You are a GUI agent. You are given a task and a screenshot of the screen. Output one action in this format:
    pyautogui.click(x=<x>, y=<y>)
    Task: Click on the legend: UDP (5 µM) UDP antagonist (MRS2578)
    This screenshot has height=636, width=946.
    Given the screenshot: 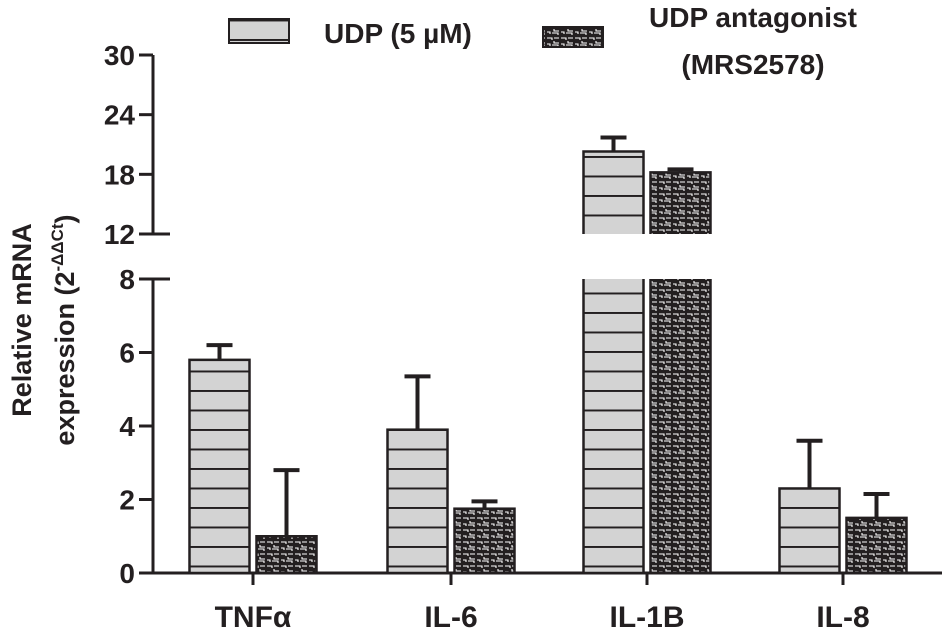 What is the action you would take?
    pyautogui.click(x=542, y=41)
    